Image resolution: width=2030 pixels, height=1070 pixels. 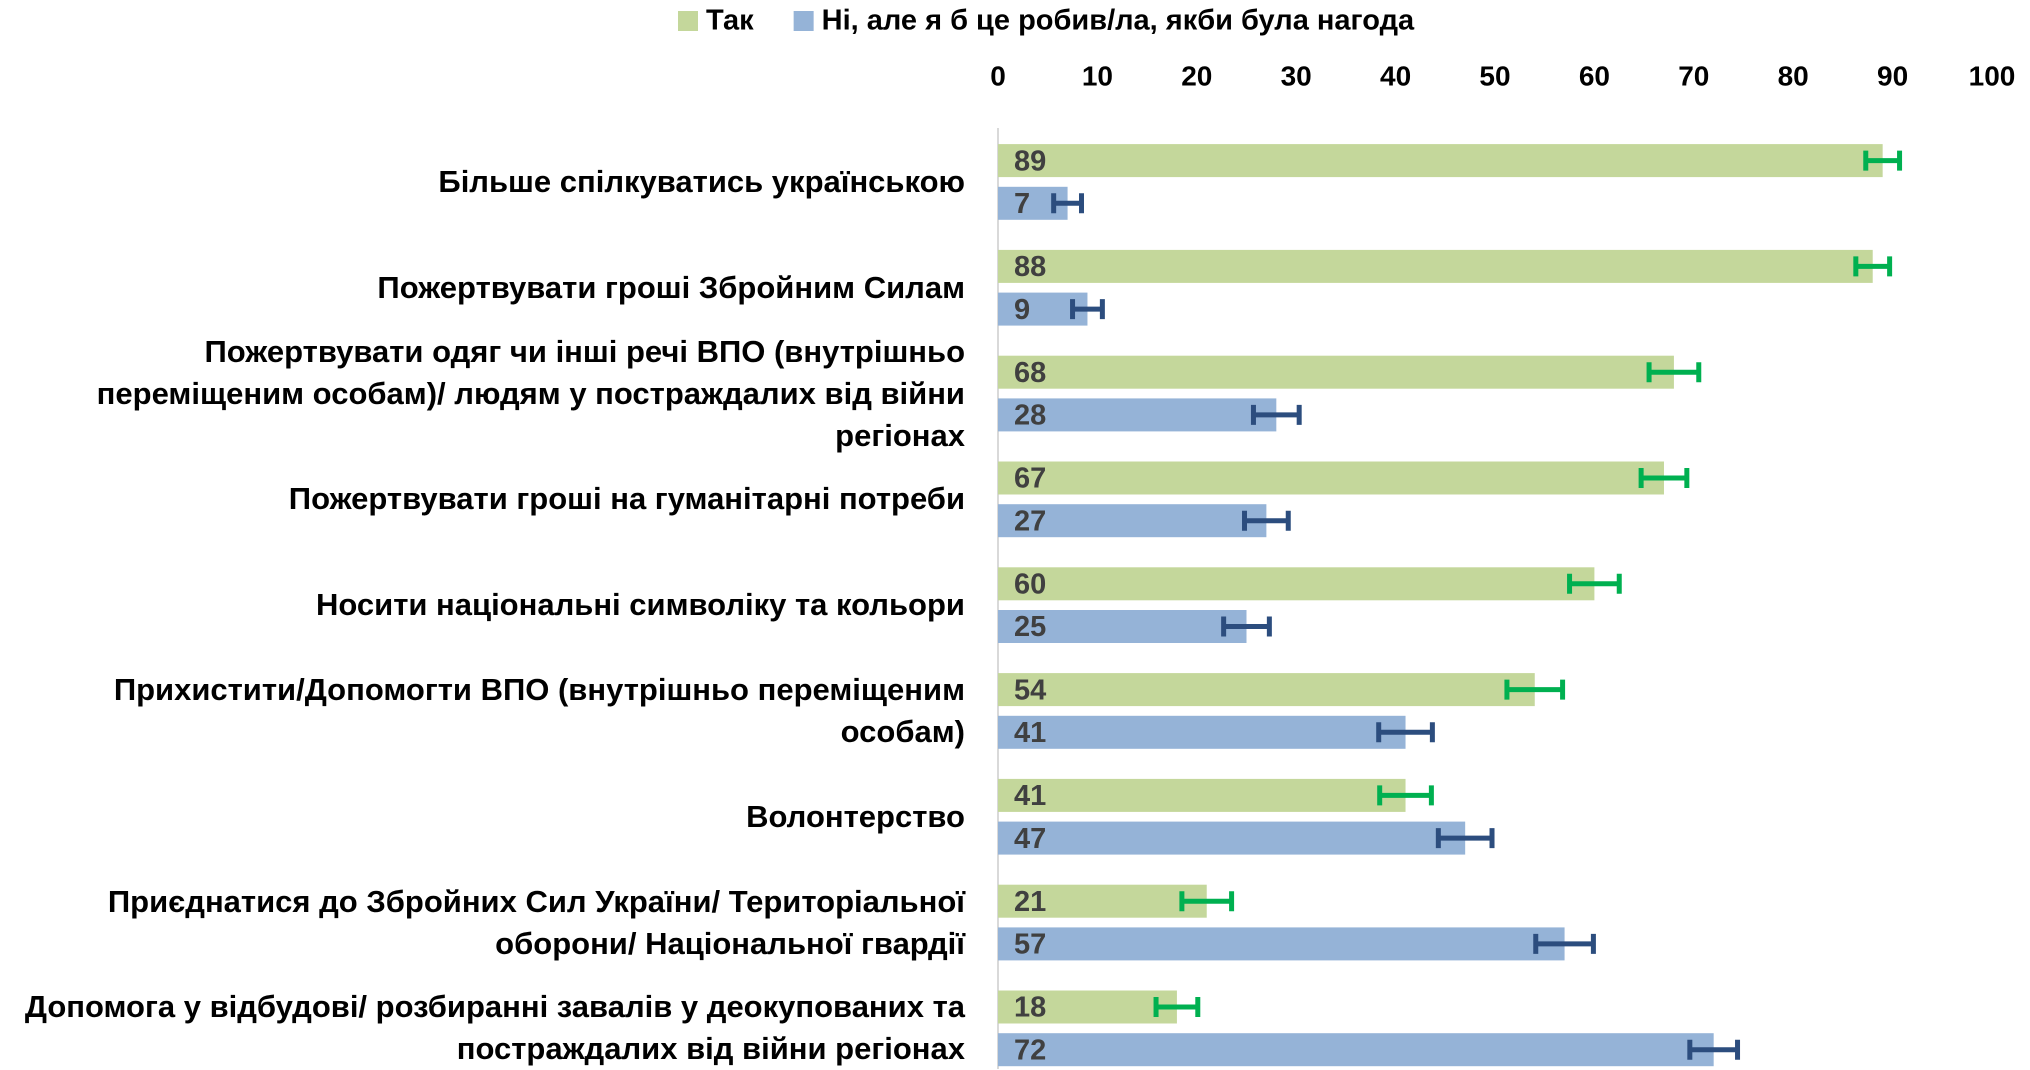 I want to click on category-label: Волонтерство, so click(x=855, y=816).